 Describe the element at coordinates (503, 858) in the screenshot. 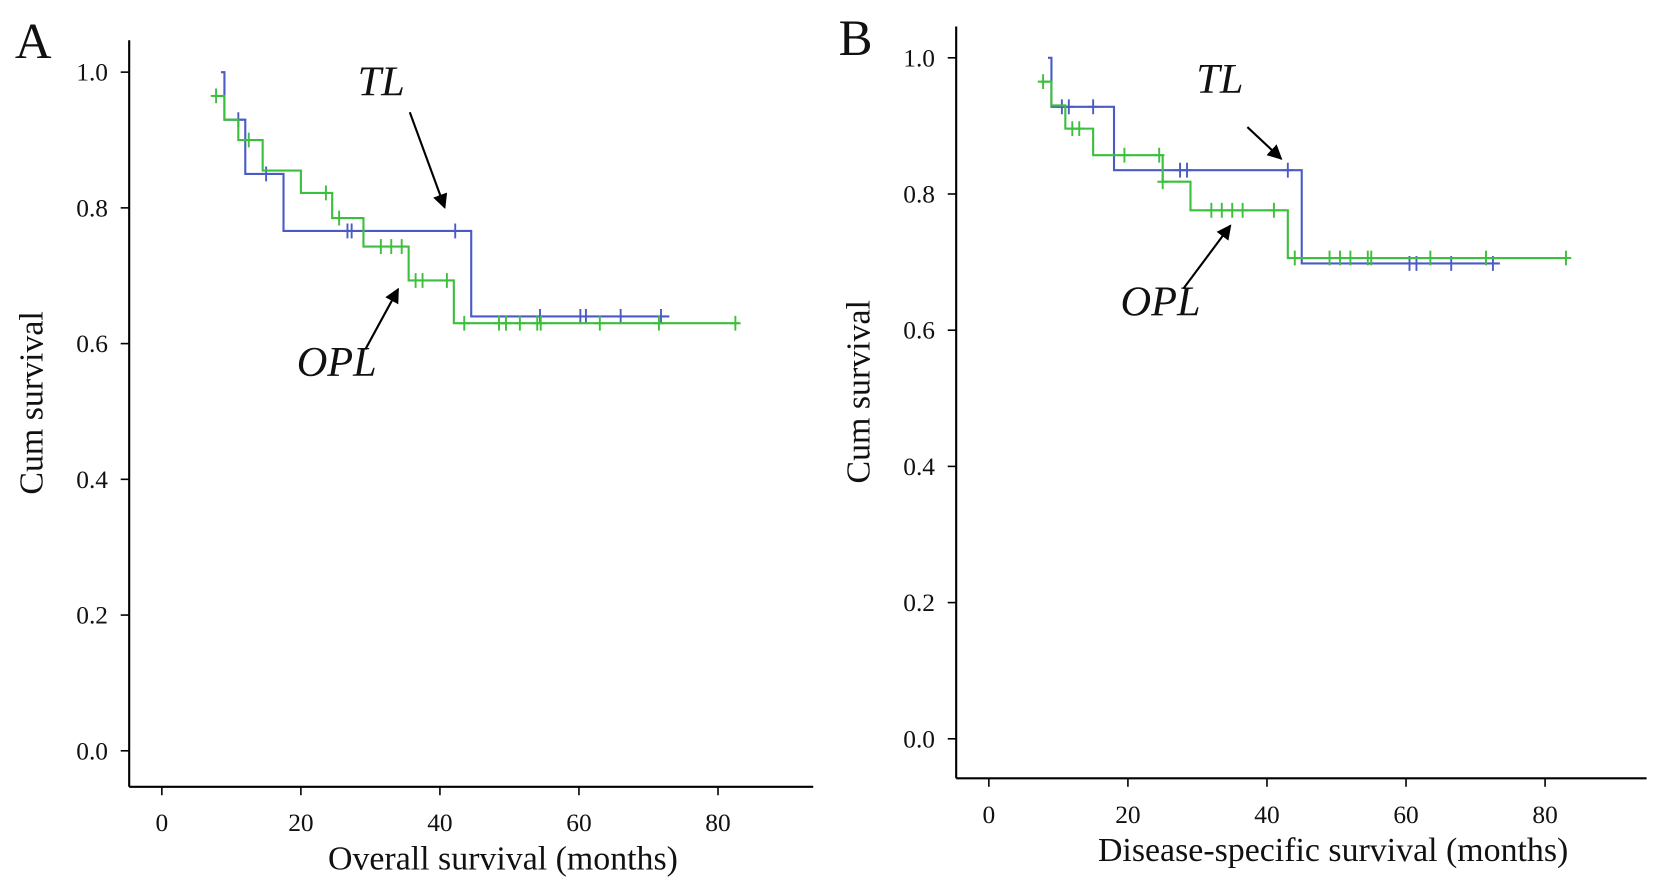

I see `x-axis-label: Overall survival (months)` at that location.